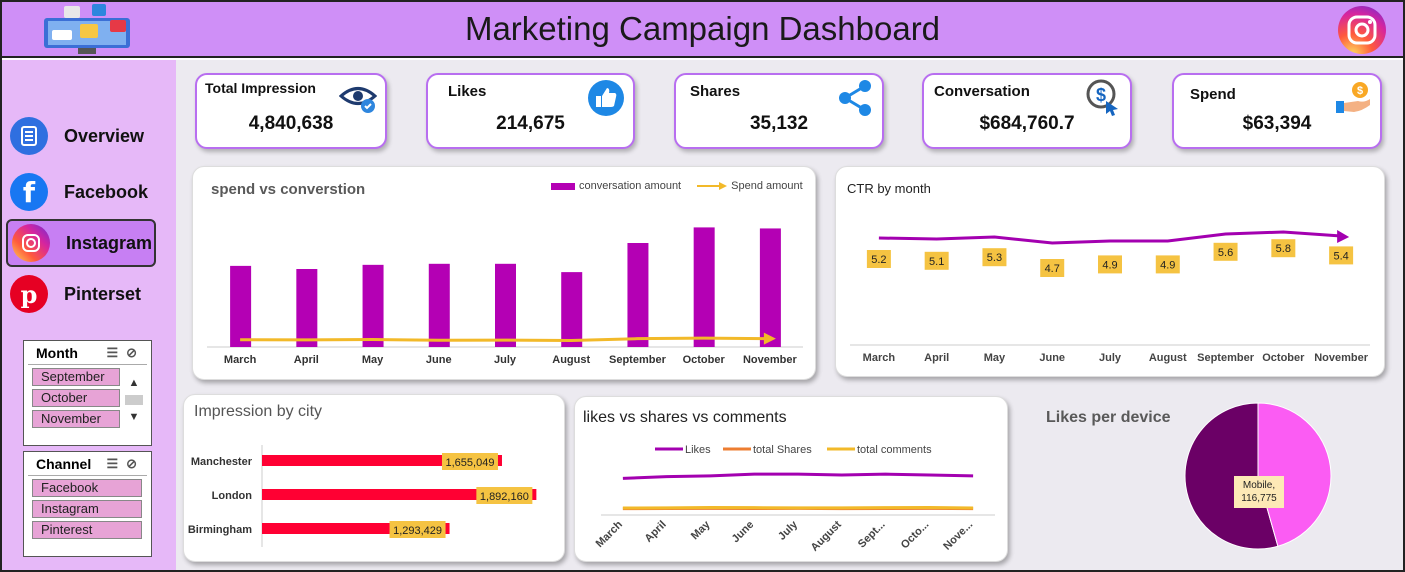  I want to click on channel-slicer: Channel ☰⊘ Facebook Instagram Pinterest, so click(87, 504).